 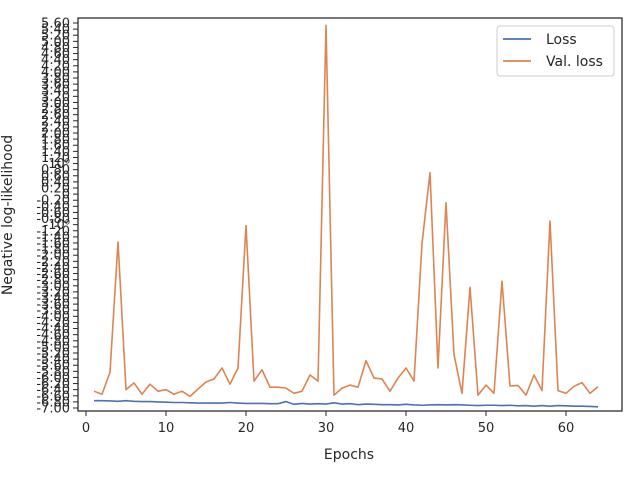 I want to click on x-tick-label: 30, so click(x=326, y=428).